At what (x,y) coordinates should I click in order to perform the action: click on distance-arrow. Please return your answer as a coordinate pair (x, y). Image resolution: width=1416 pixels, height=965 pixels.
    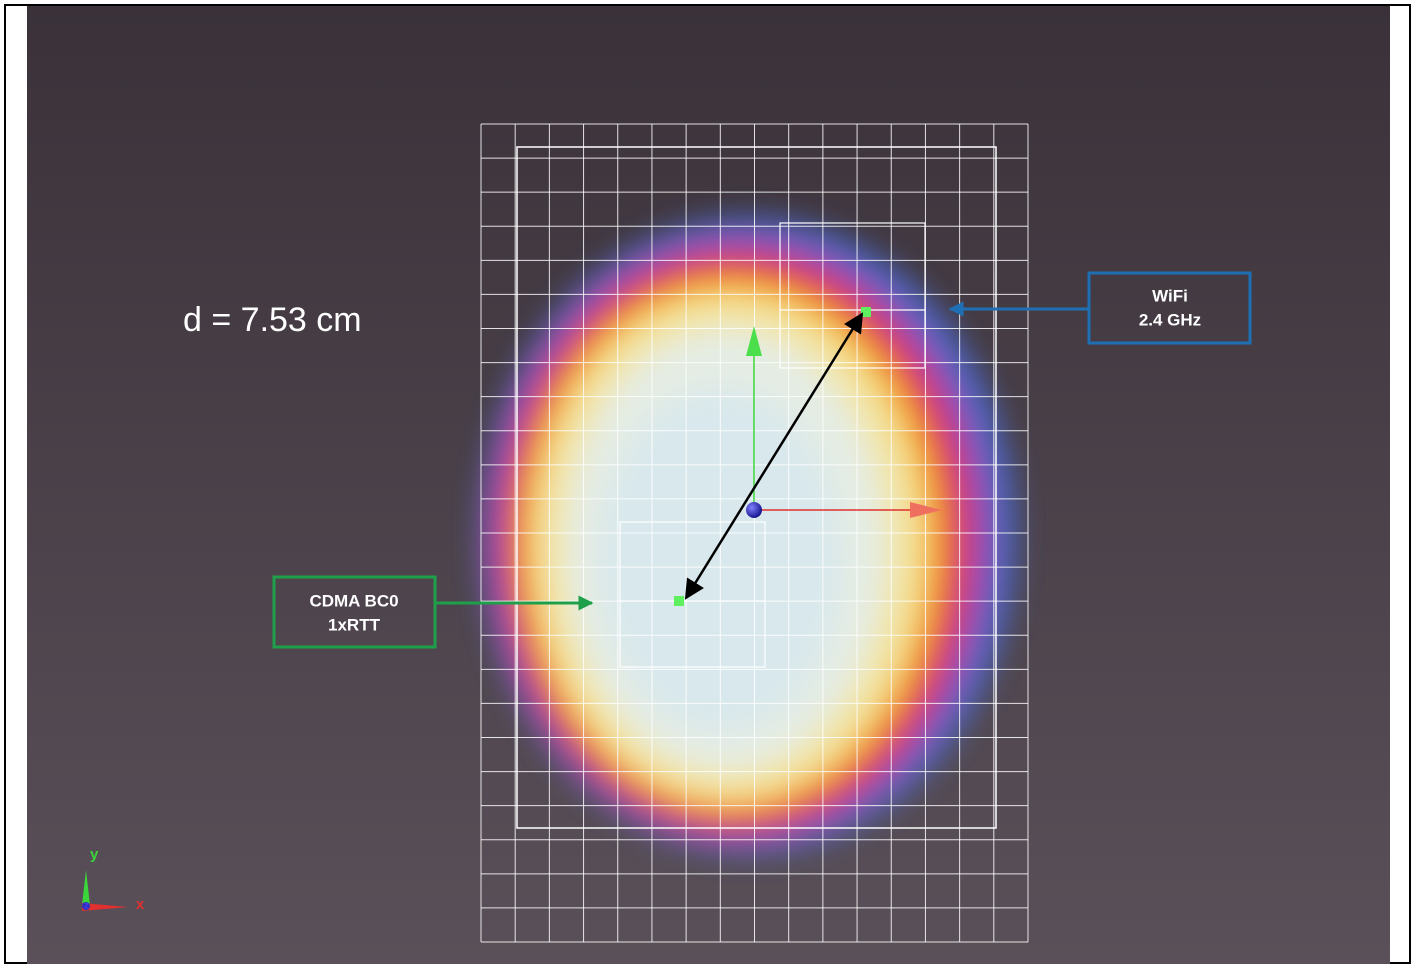
    Looking at the image, I should click on (774, 456).